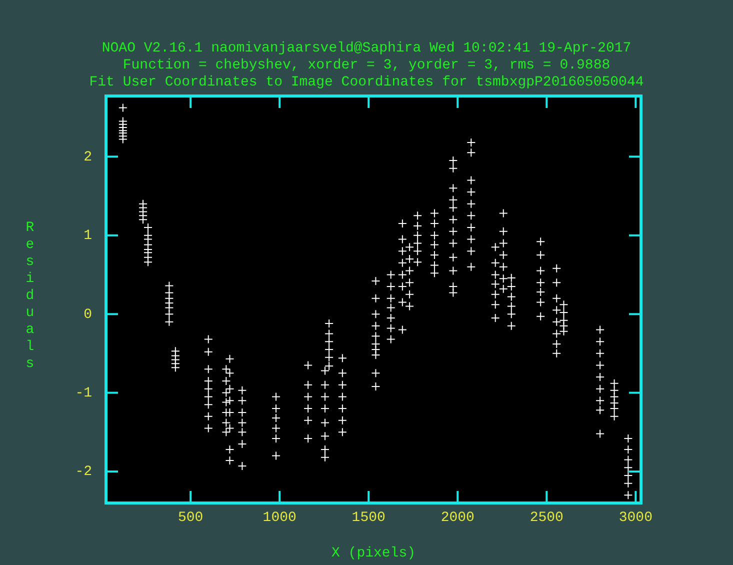  I want to click on x-axis-title: X (pixels), so click(373, 553).